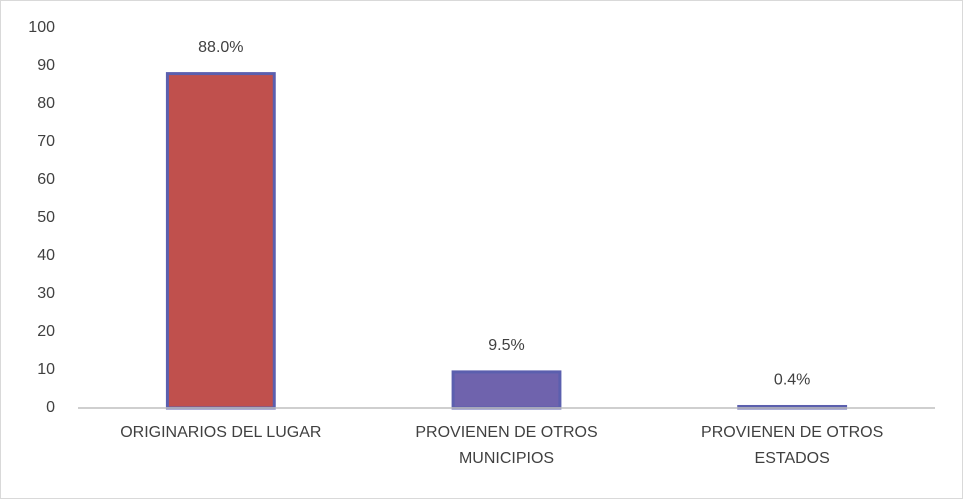 The height and width of the screenshot is (499, 963). What do you see at coordinates (46, 65) in the screenshot?
I see `y-tick-label: 90` at bounding box center [46, 65].